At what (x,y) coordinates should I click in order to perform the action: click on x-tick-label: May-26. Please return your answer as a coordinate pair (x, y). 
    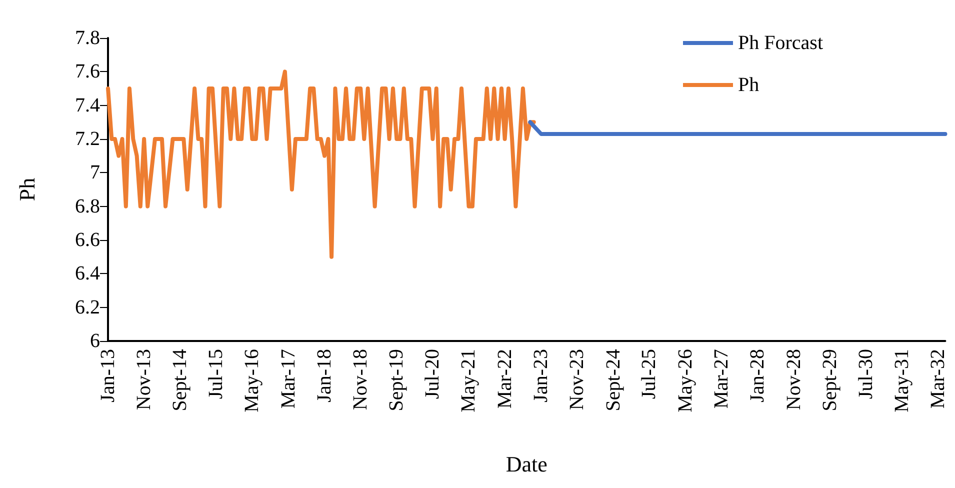
    Looking at the image, I should click on (685, 380).